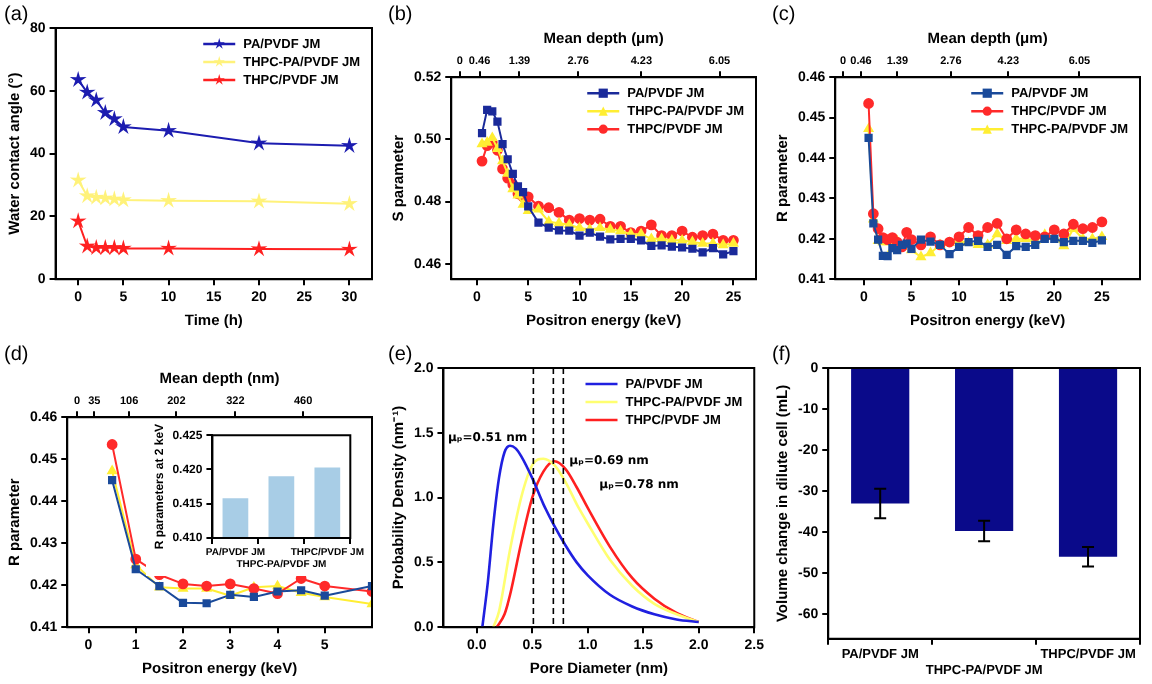 This screenshot has height=684, width=1152. I want to click on chart-title: (c), so click(784, 14).